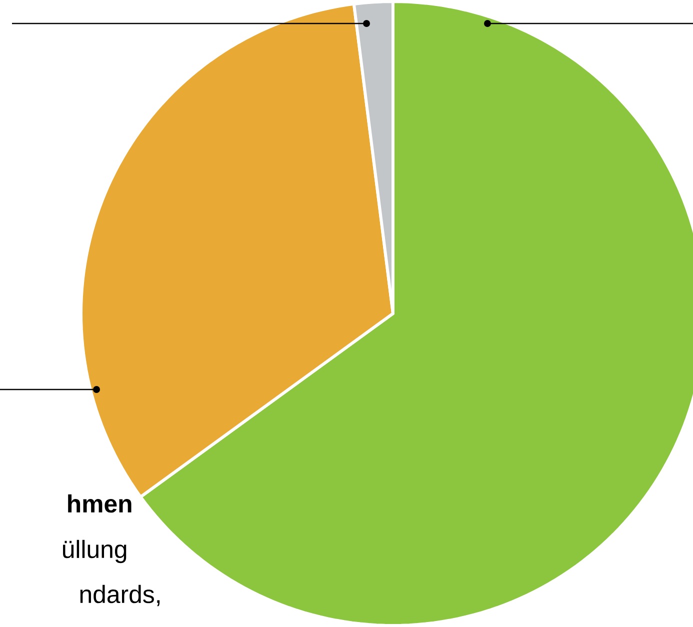 The height and width of the screenshot is (627, 693). I want to click on text: hmen, so click(100, 503).